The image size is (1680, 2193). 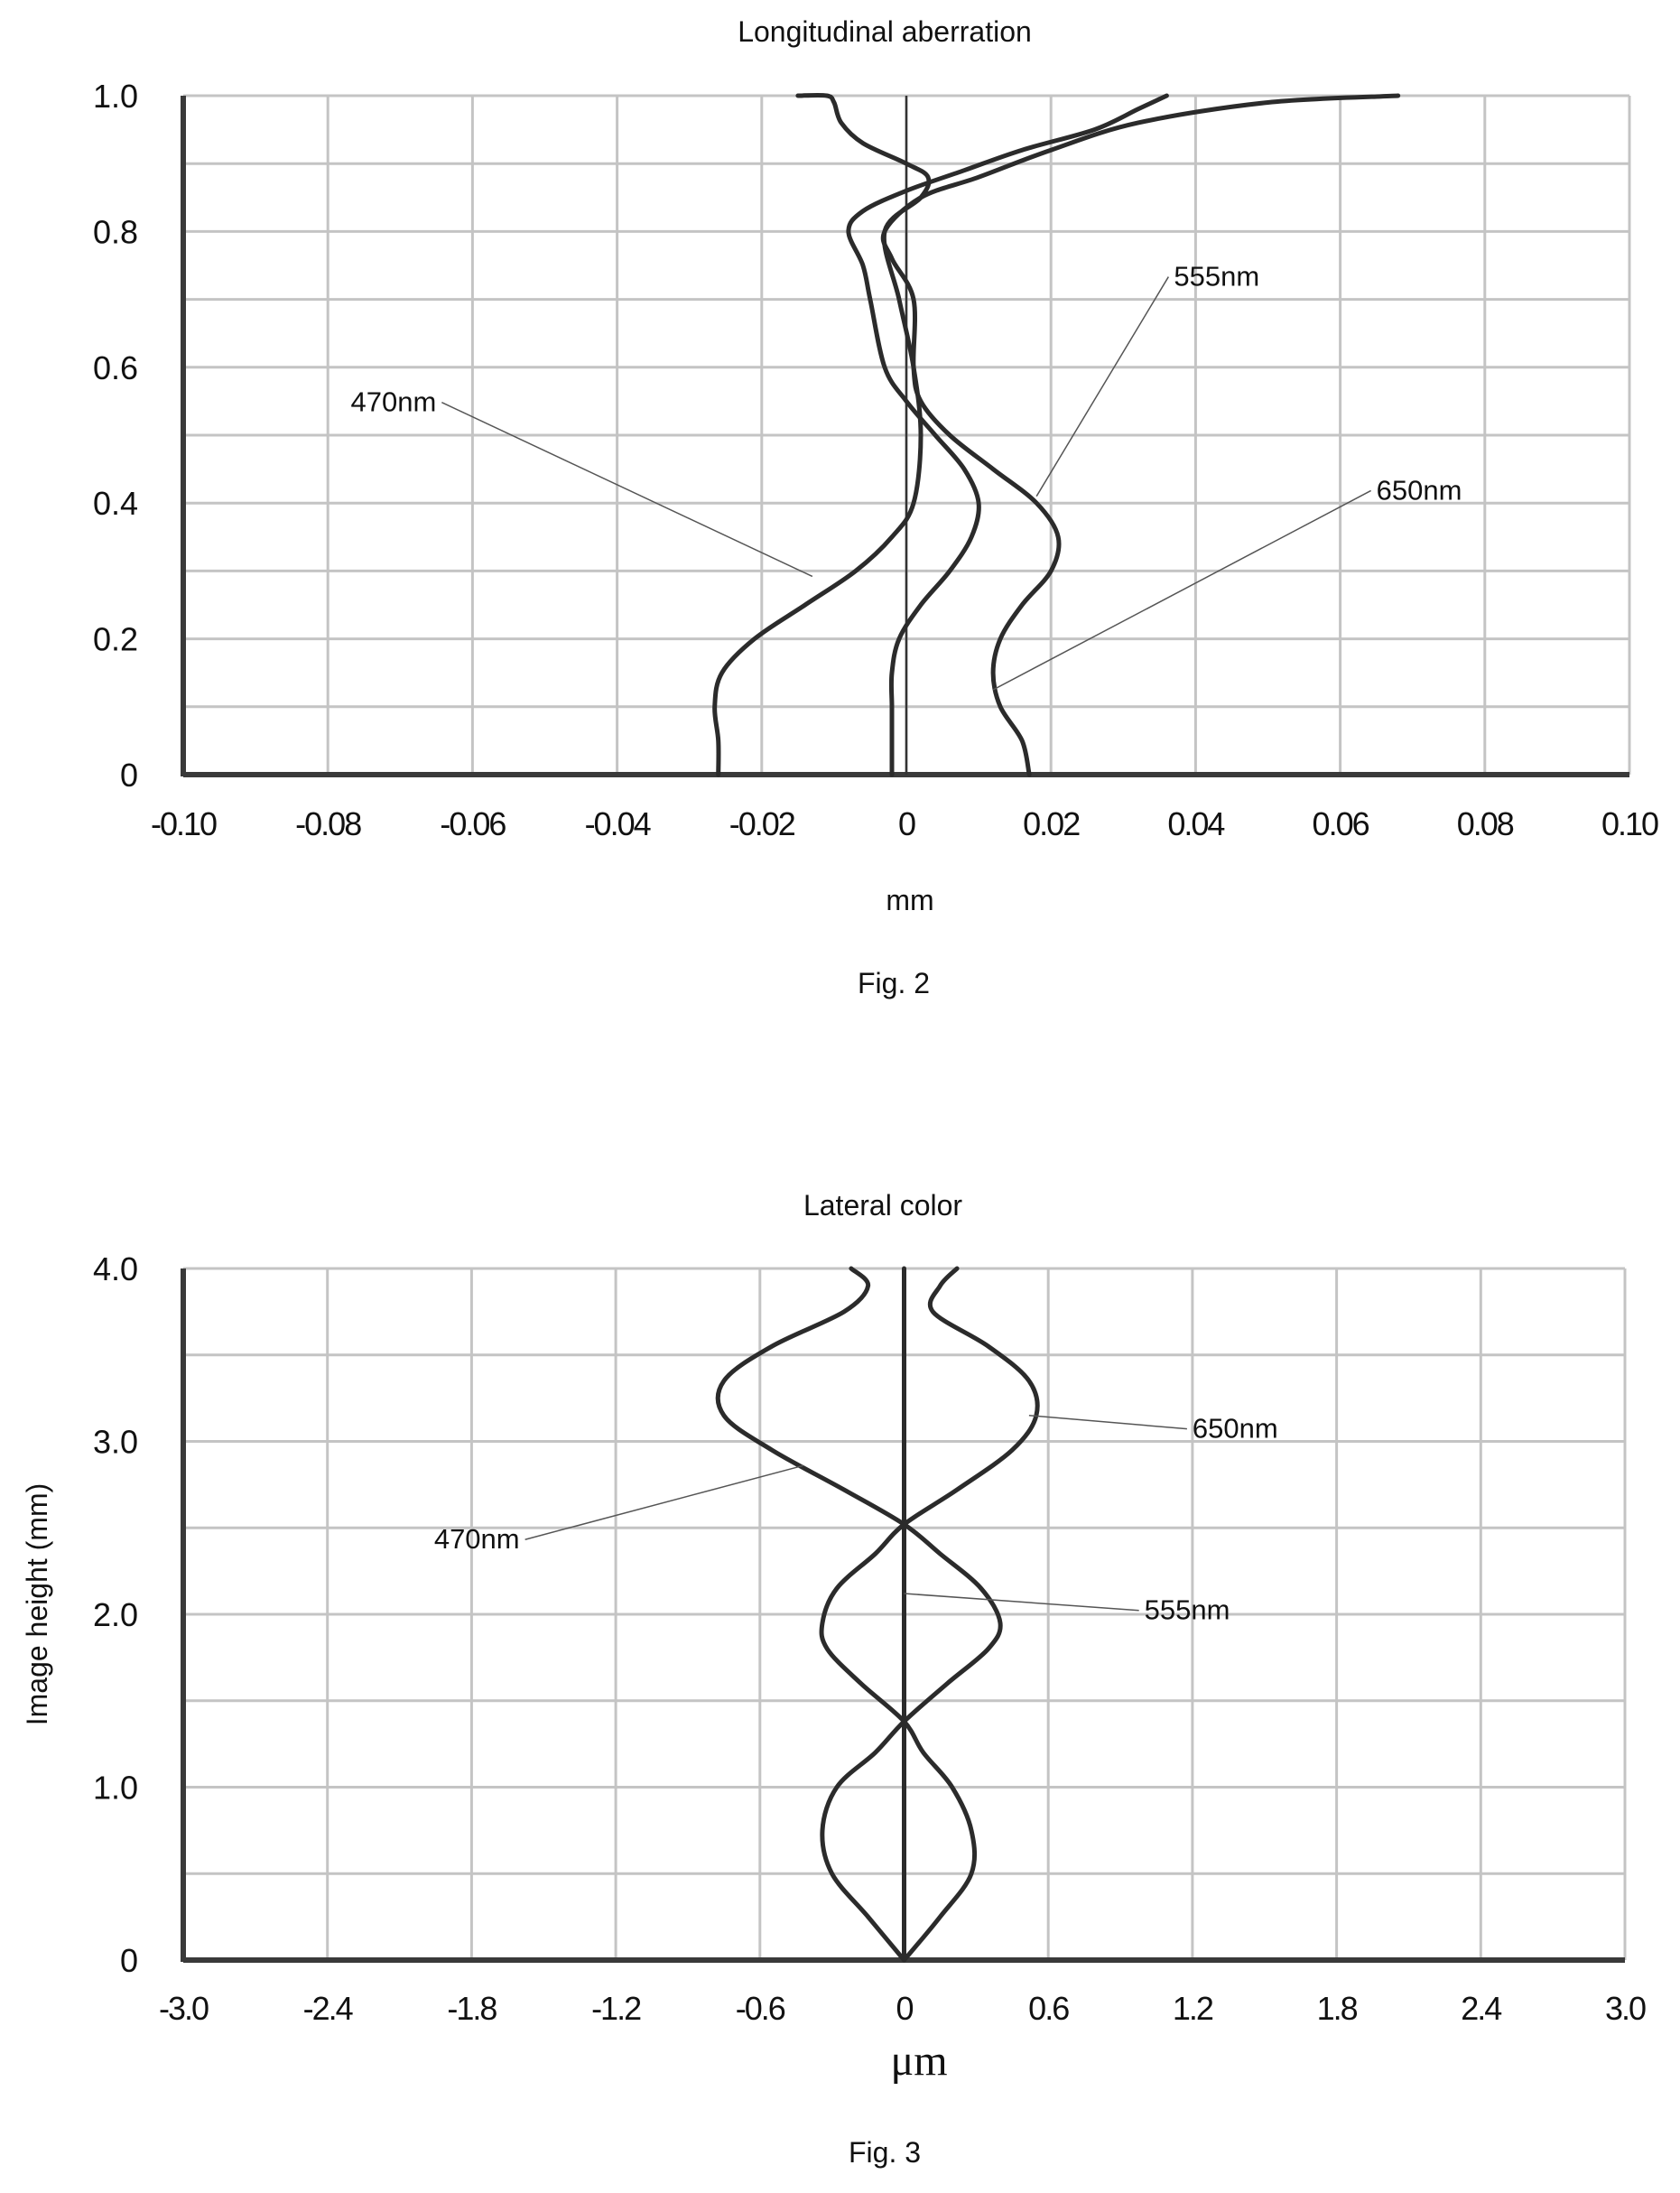 What do you see at coordinates (762, 823) in the screenshot?
I see `x-tick-label: -0.02` at bounding box center [762, 823].